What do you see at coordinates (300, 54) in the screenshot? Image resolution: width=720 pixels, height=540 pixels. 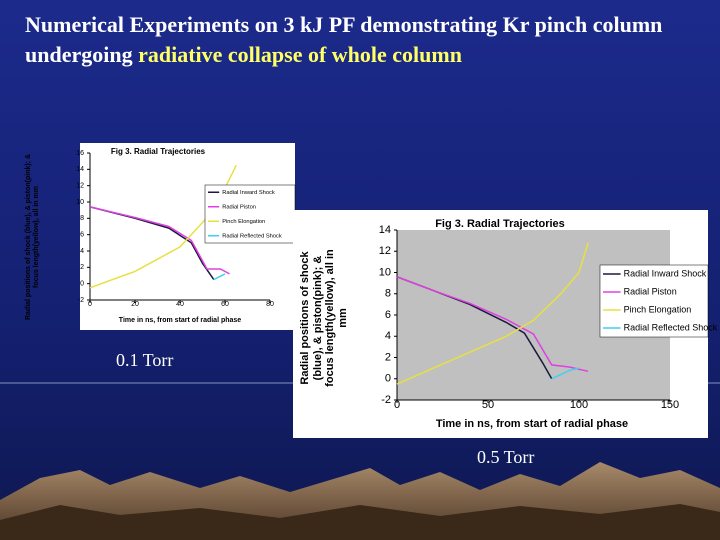 I see `title-highlight: radiative collapse of whole column` at bounding box center [300, 54].